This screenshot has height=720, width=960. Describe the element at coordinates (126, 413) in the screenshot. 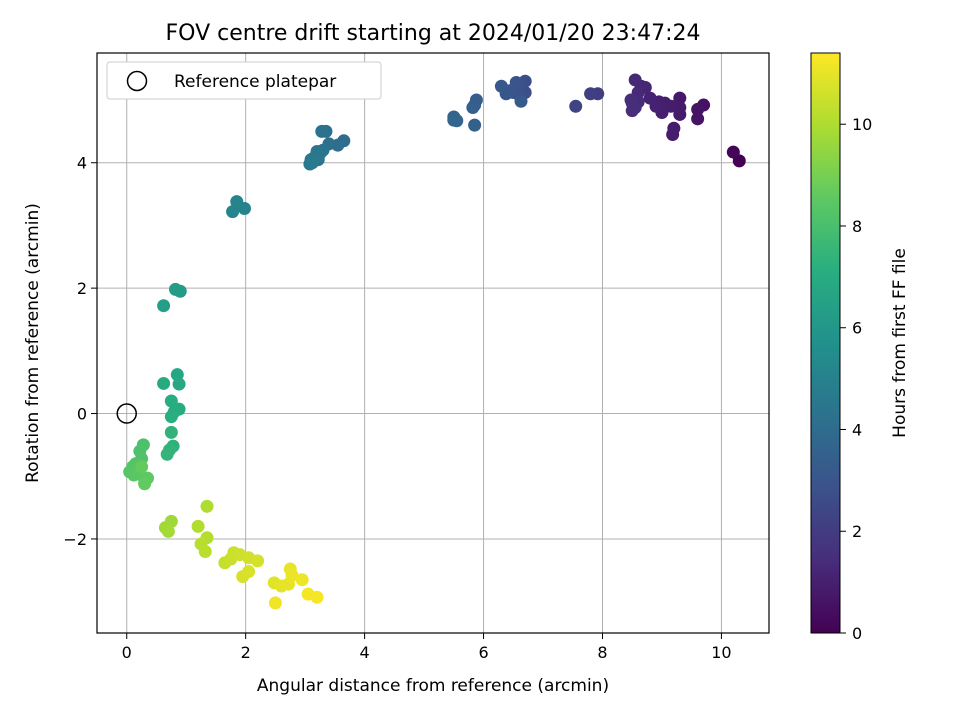

I see `reference-point` at that location.